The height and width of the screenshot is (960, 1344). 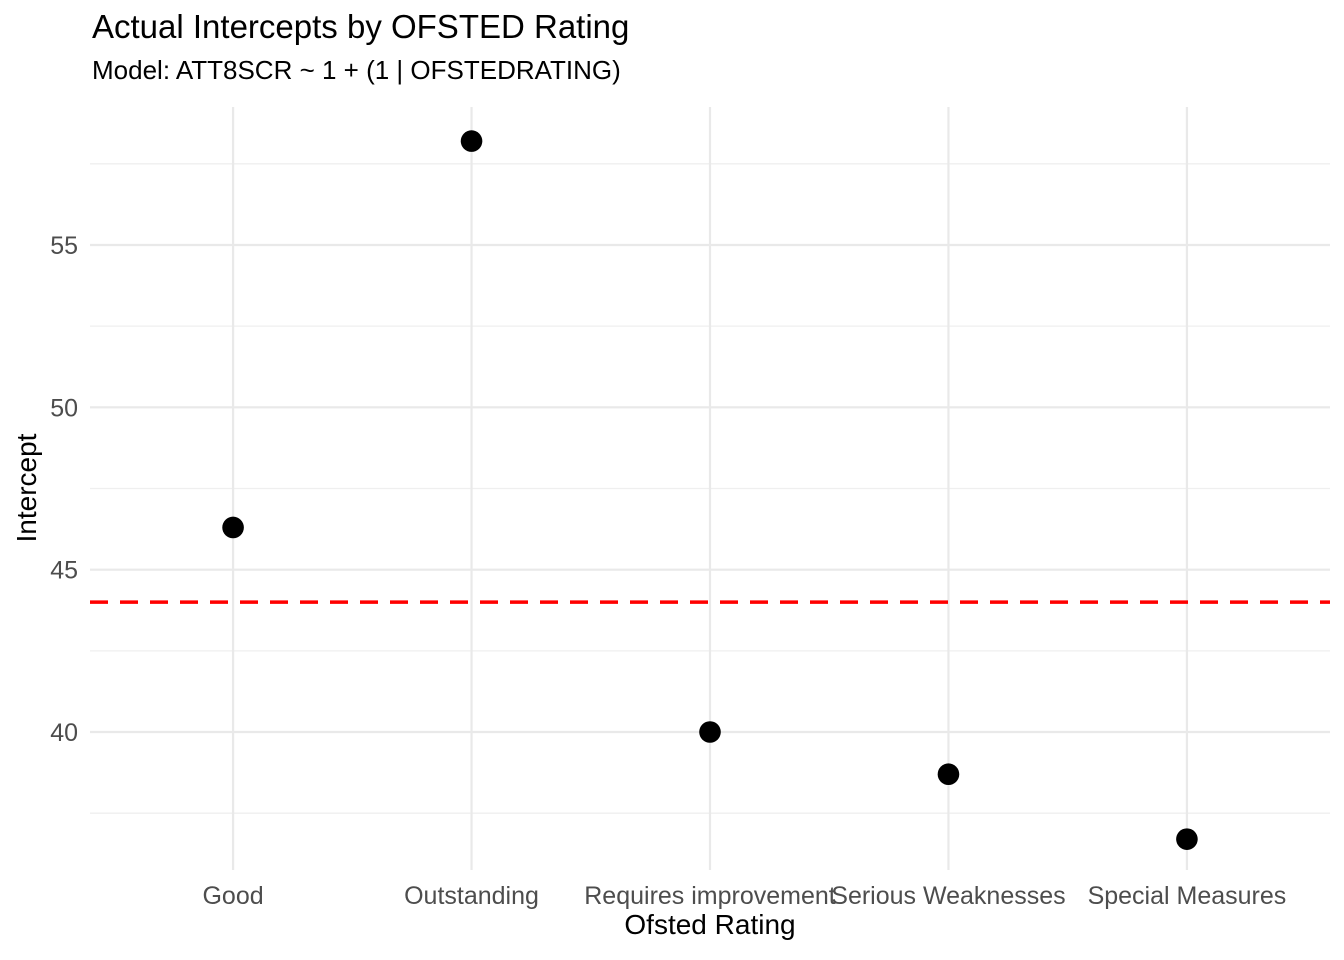 I want to click on x-category-label: Good, so click(x=232, y=896).